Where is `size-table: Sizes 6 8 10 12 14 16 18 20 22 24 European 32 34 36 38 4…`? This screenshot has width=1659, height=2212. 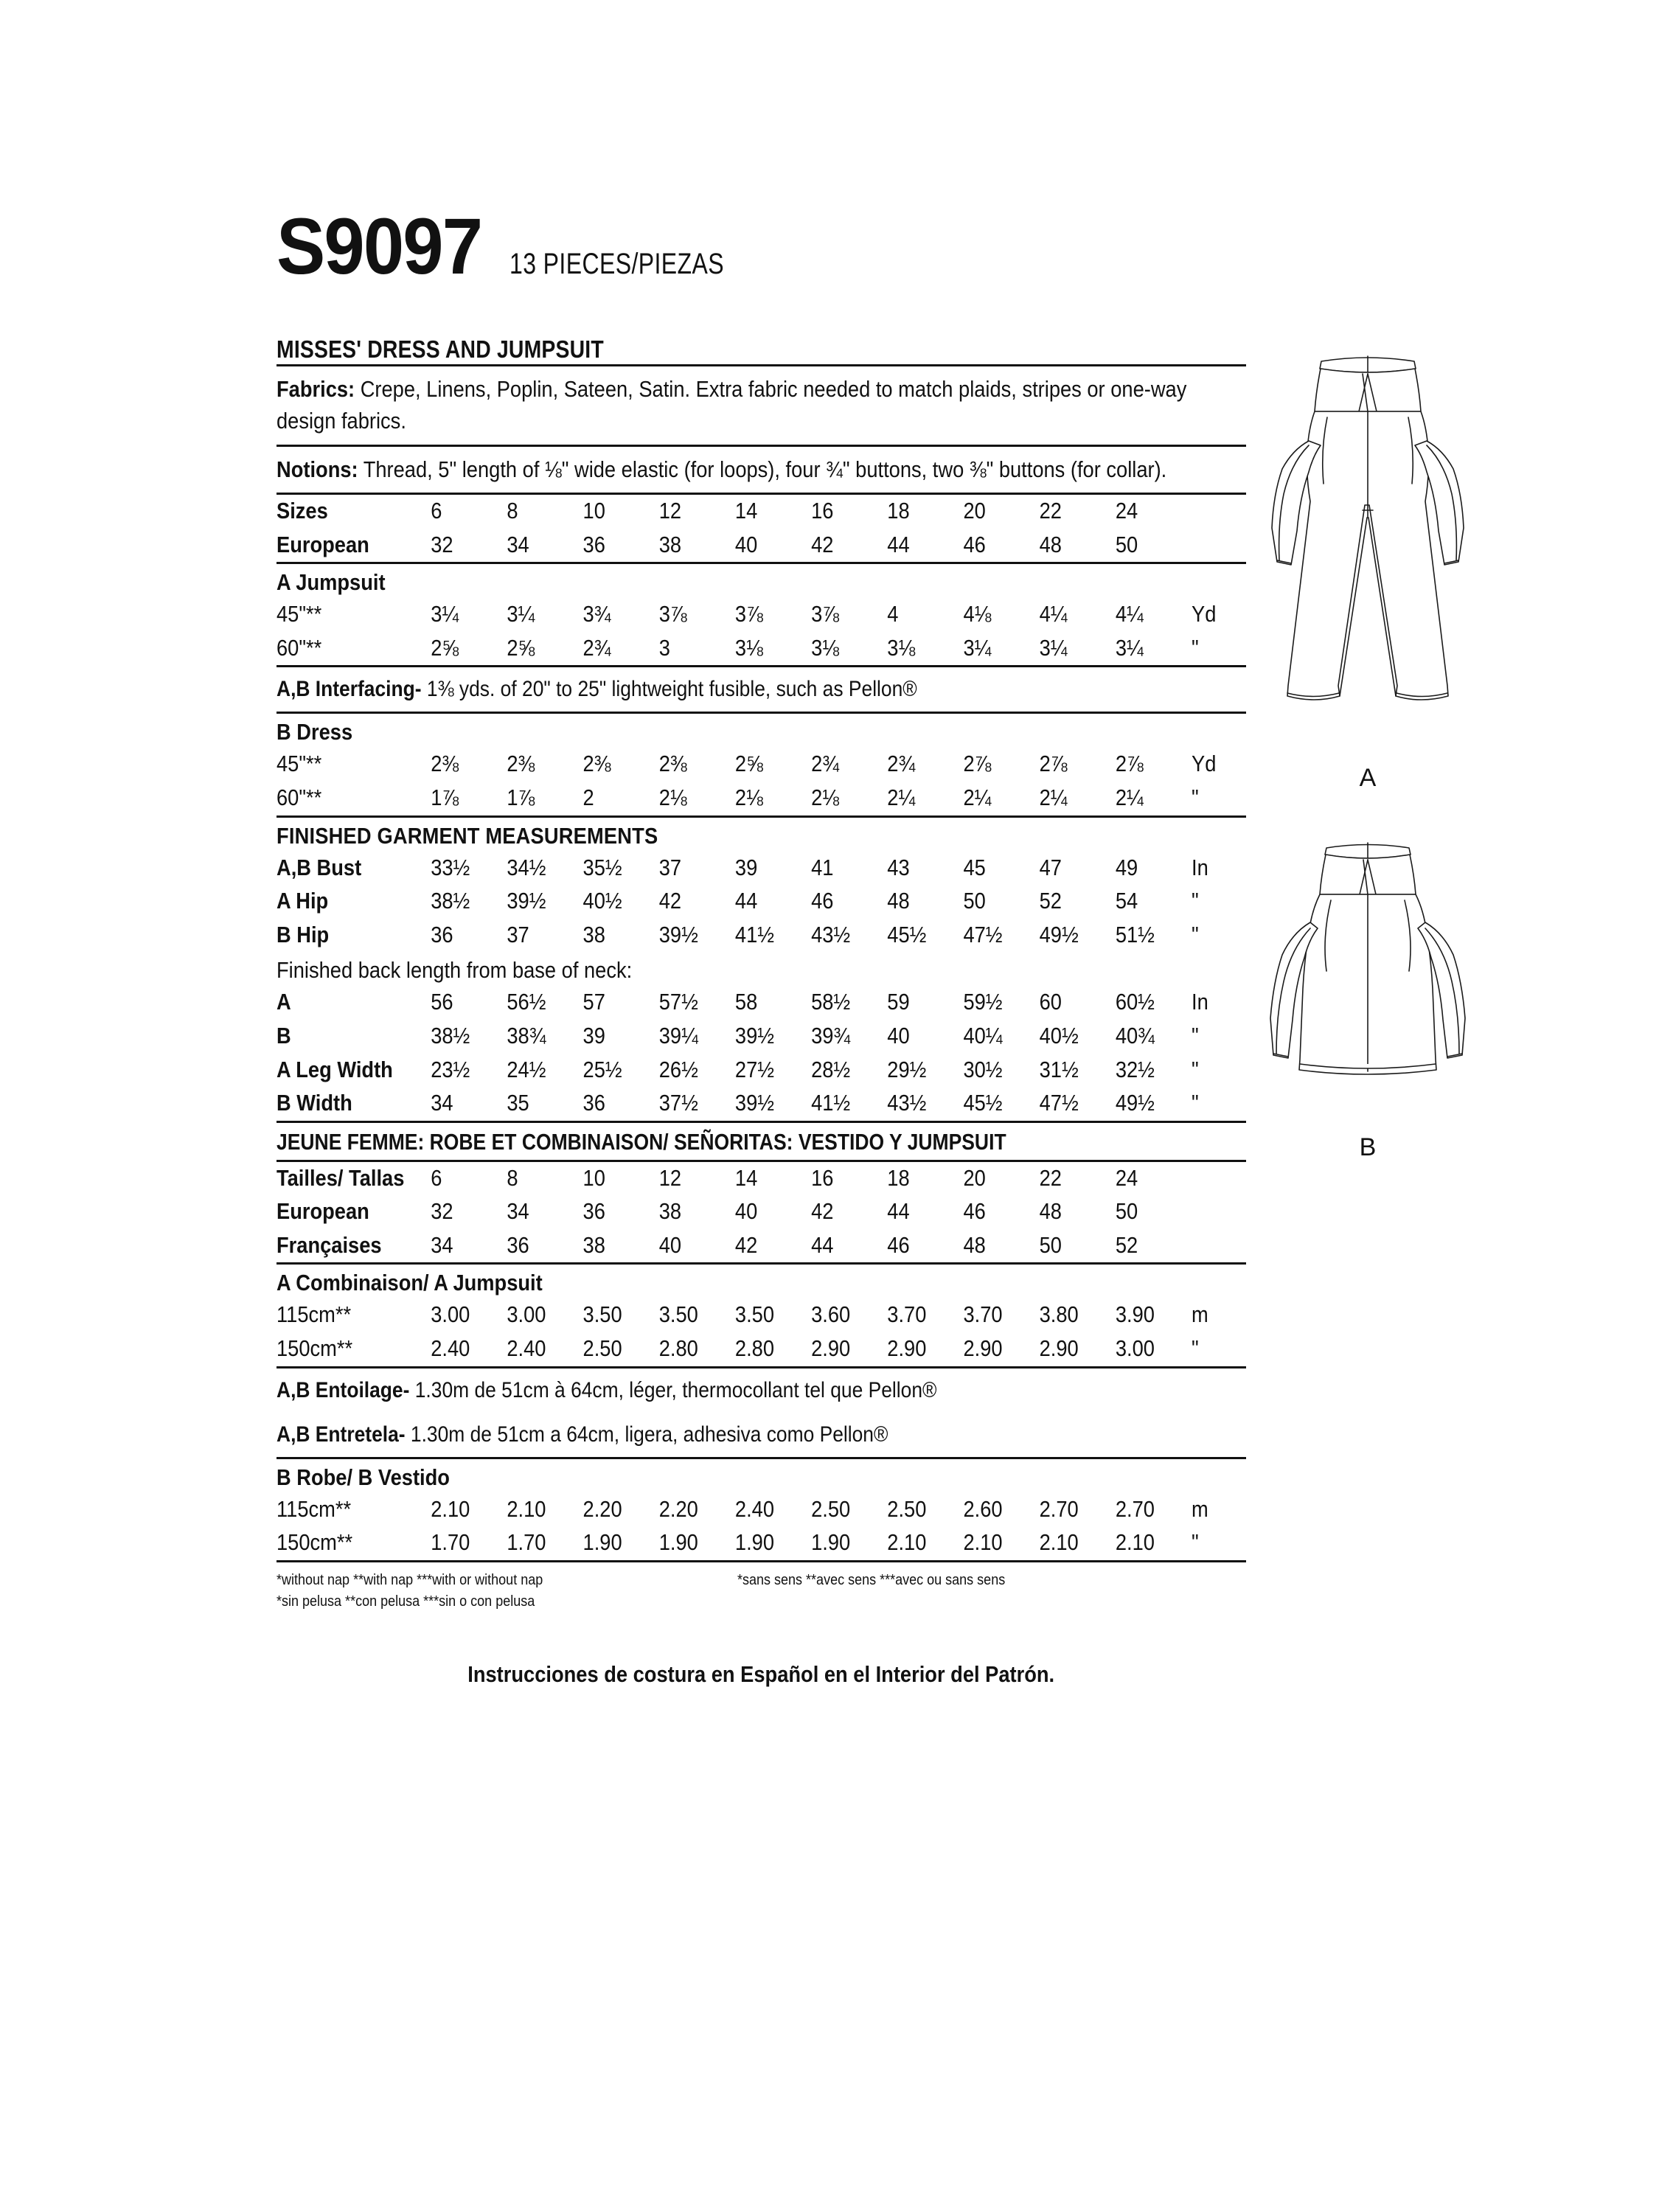
size-table: Sizes 6 8 10 12 14 16 18 20 22 24 European 32 34 36 38 4… is located at coordinates (761, 528).